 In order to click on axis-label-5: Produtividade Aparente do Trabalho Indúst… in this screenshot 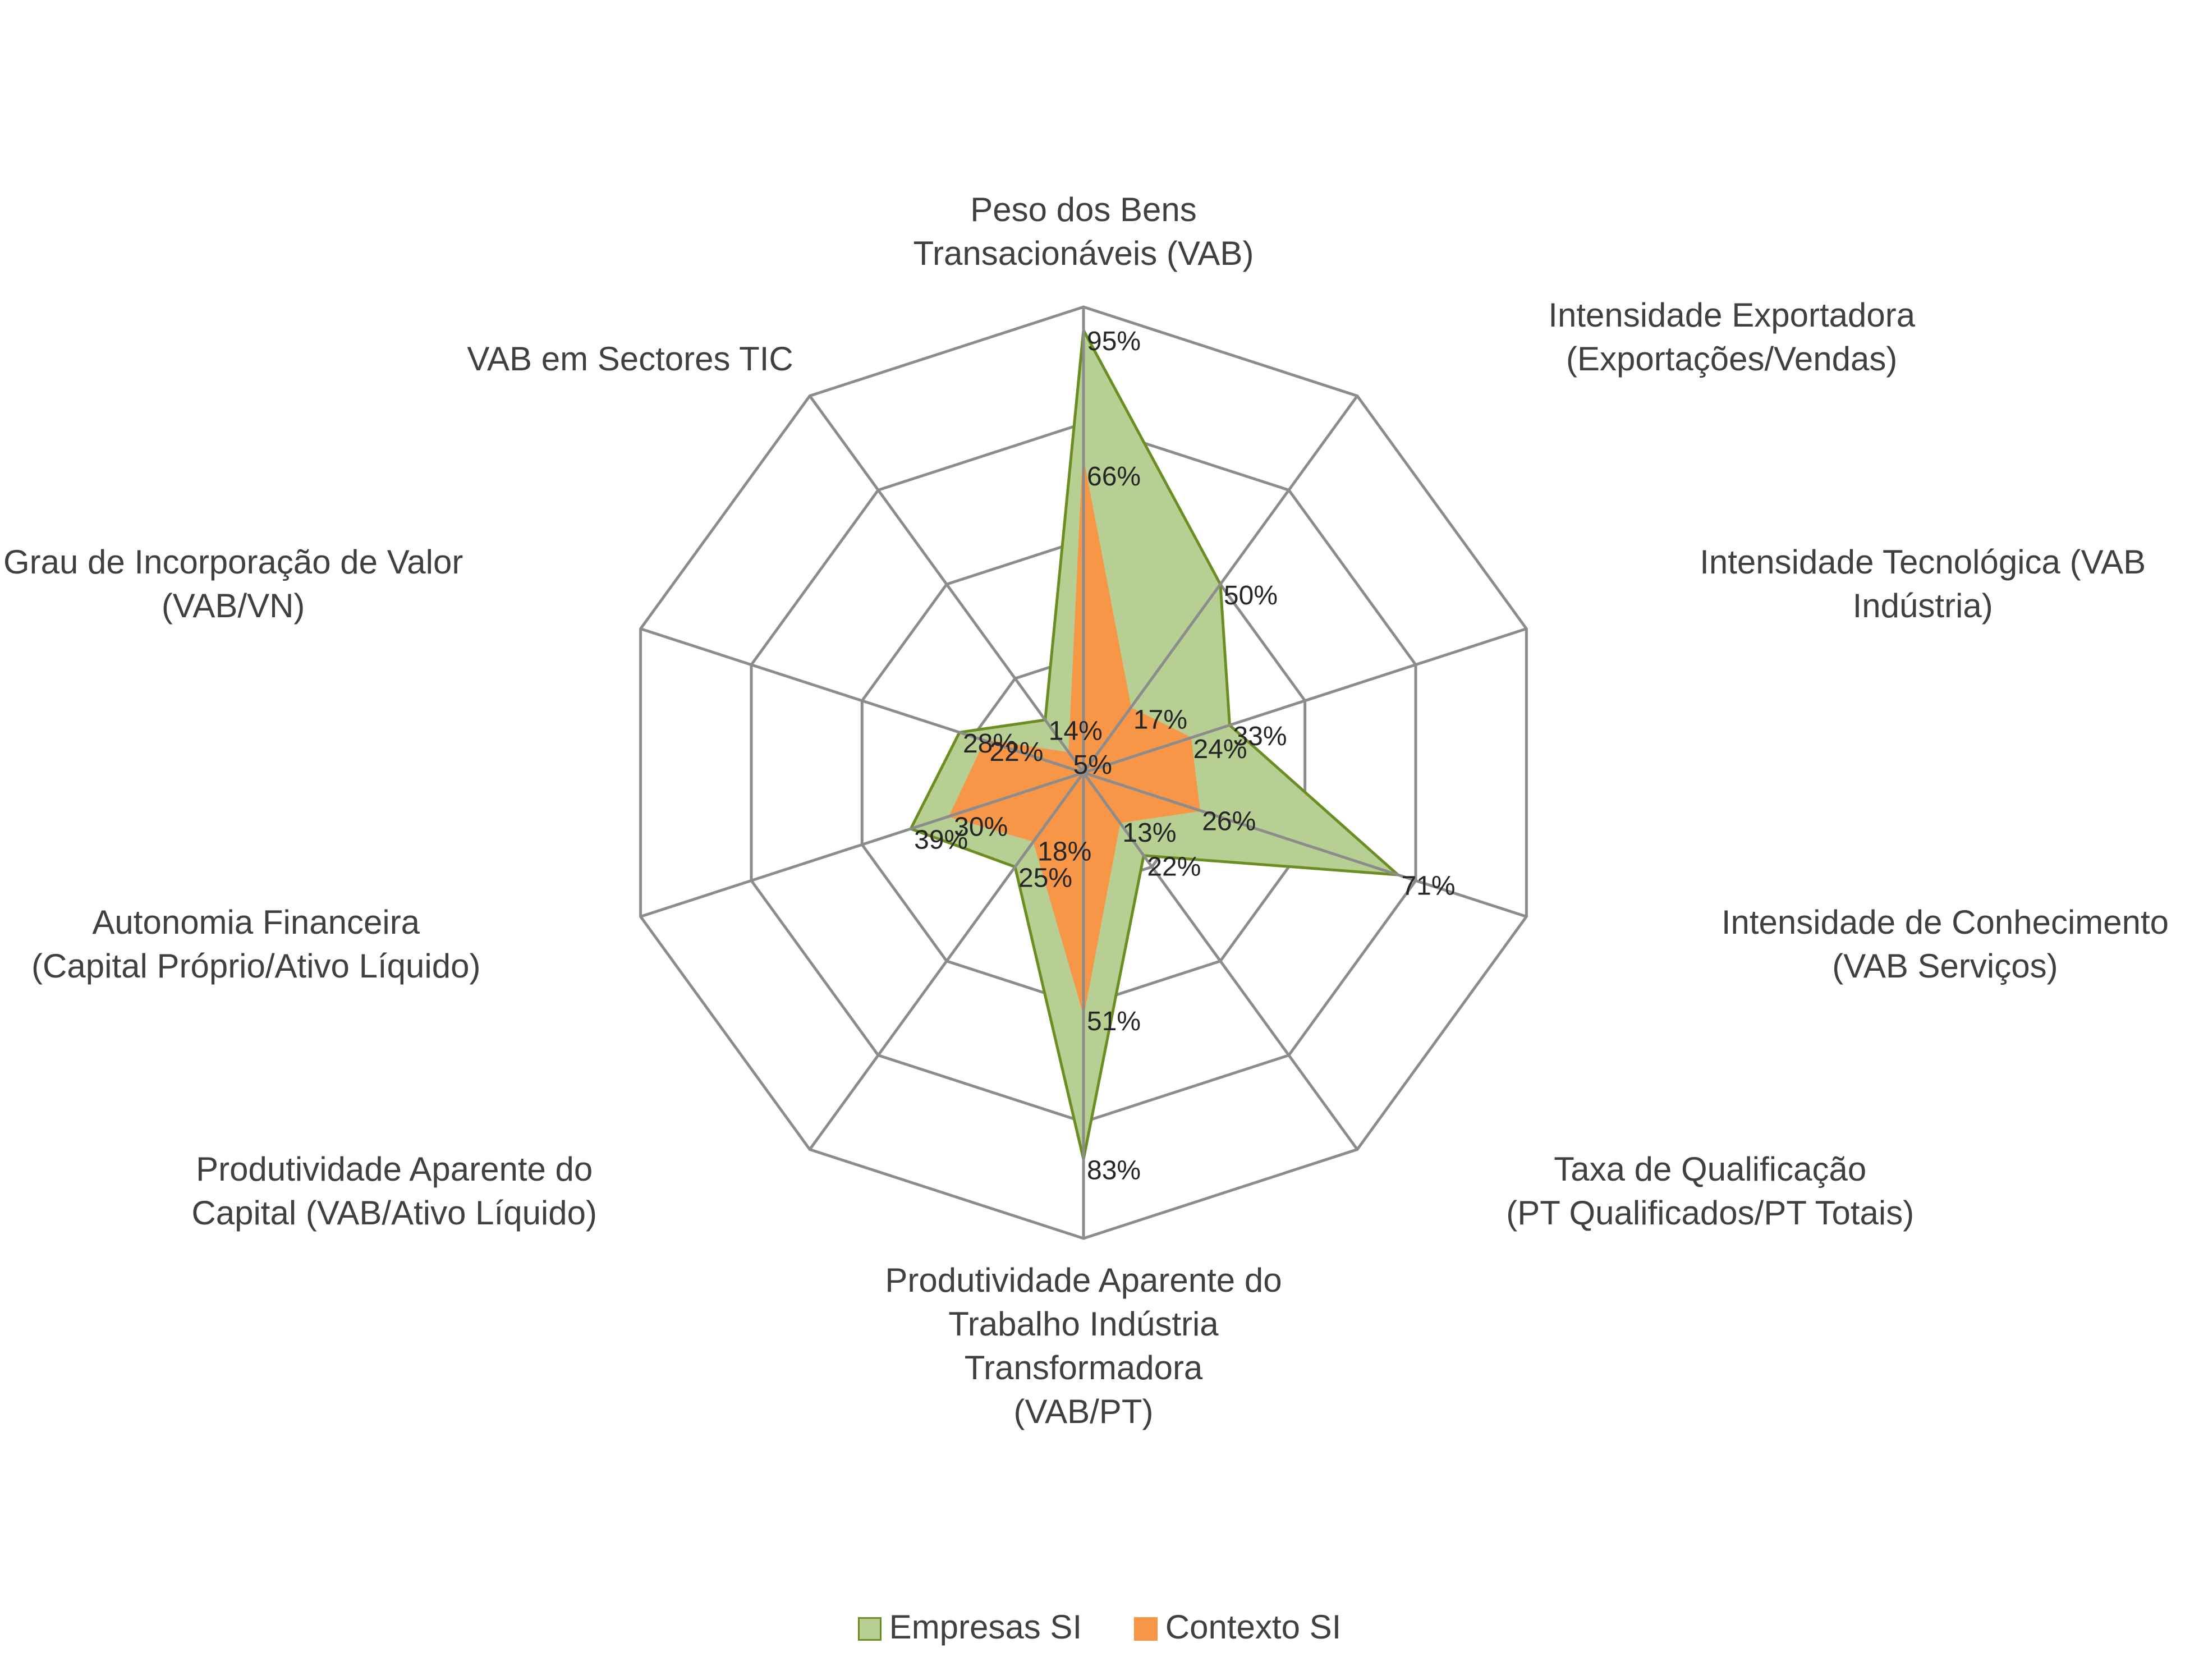, I will do `click(1084, 1345)`.